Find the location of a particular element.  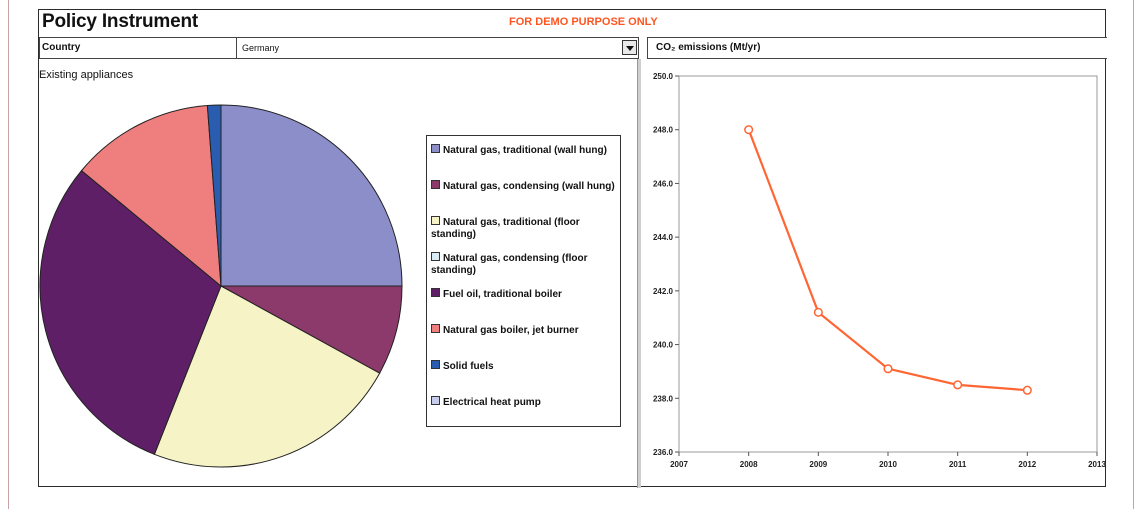

x-tick-label: 2011 is located at coordinates (958, 464).